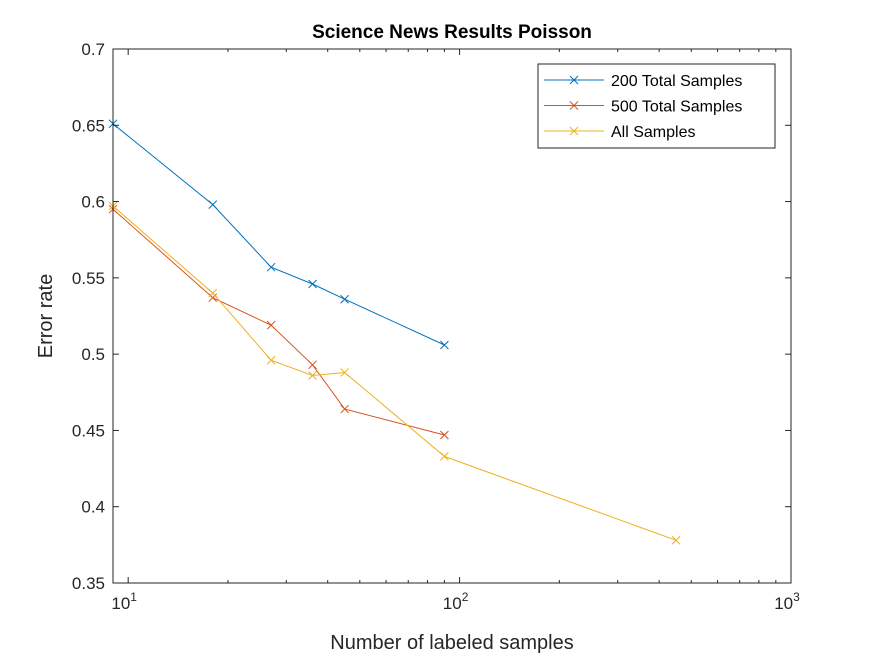  What do you see at coordinates (93, 507) in the screenshot?
I see `y-tick-label: 0.4` at bounding box center [93, 507].